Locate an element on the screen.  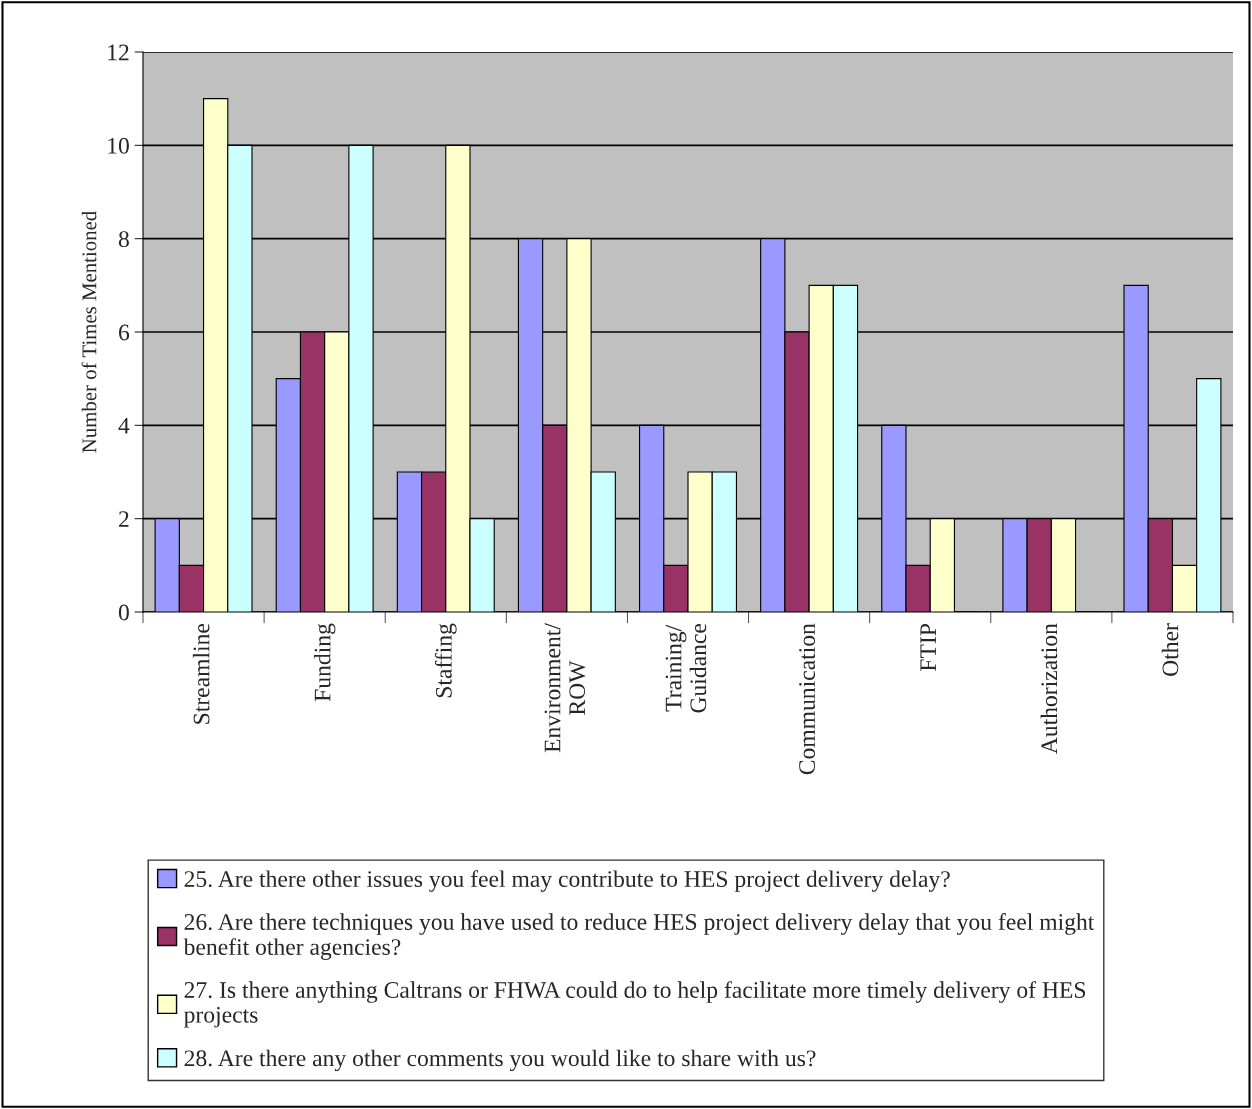
y-axis-title: Number of Times Mentioned is located at coordinates (89, 332).